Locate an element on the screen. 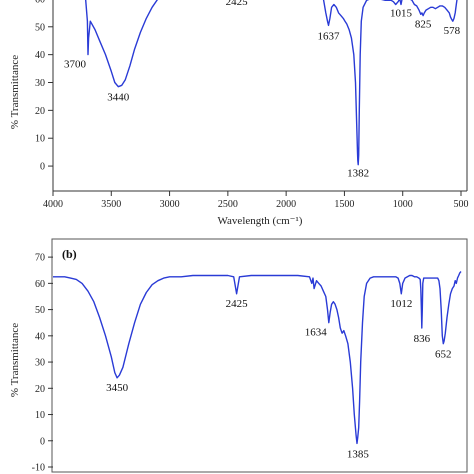 This screenshot has height=474, width=474. peak-label: 1634 is located at coordinates (316, 333).